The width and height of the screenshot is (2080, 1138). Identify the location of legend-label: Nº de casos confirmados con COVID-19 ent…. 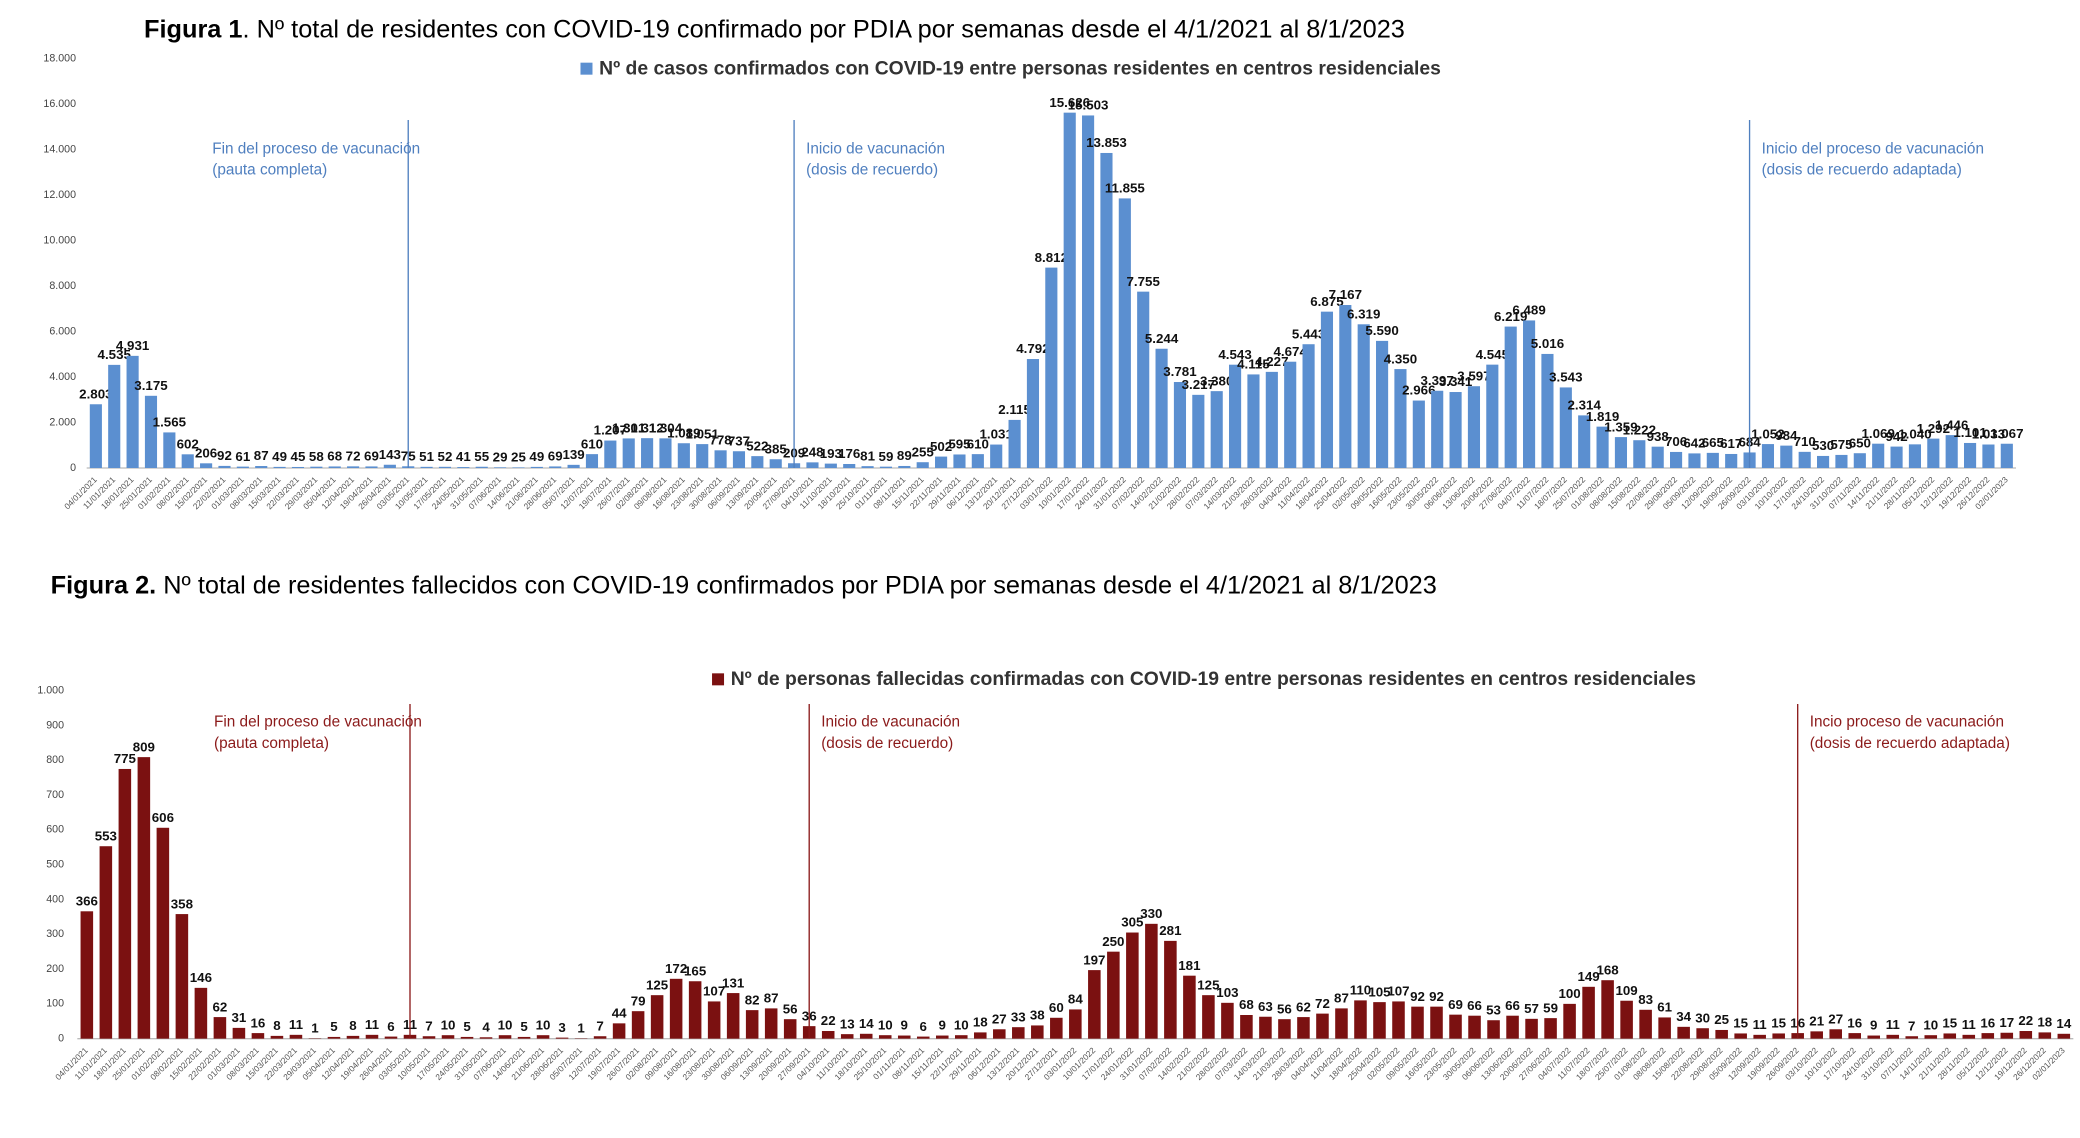
(1020, 68).